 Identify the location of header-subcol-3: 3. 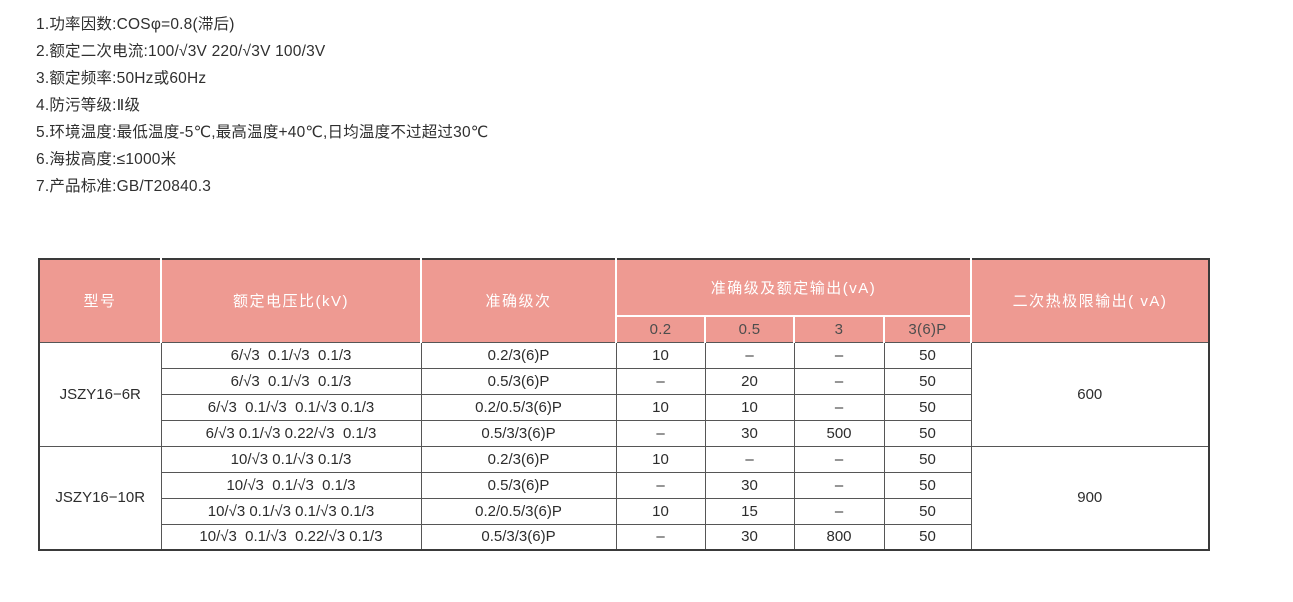
(839, 329).